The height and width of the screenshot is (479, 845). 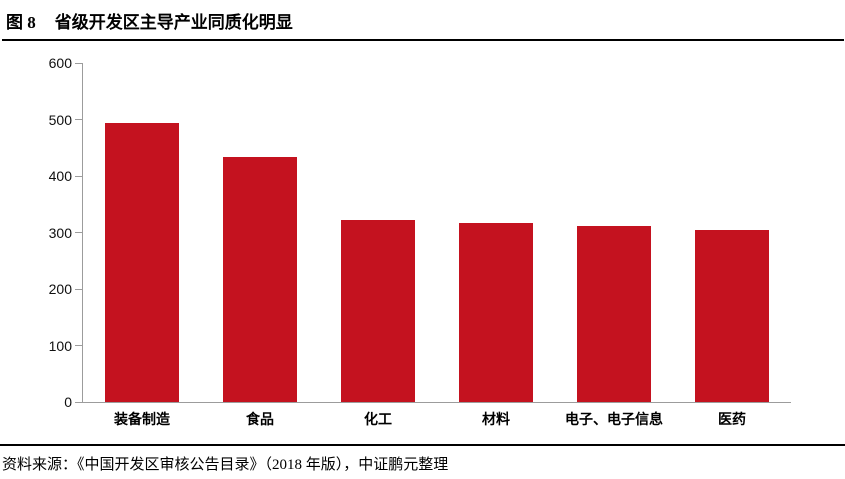 What do you see at coordinates (614, 419) in the screenshot?
I see `x-axis-category-label: 电子、电子信息` at bounding box center [614, 419].